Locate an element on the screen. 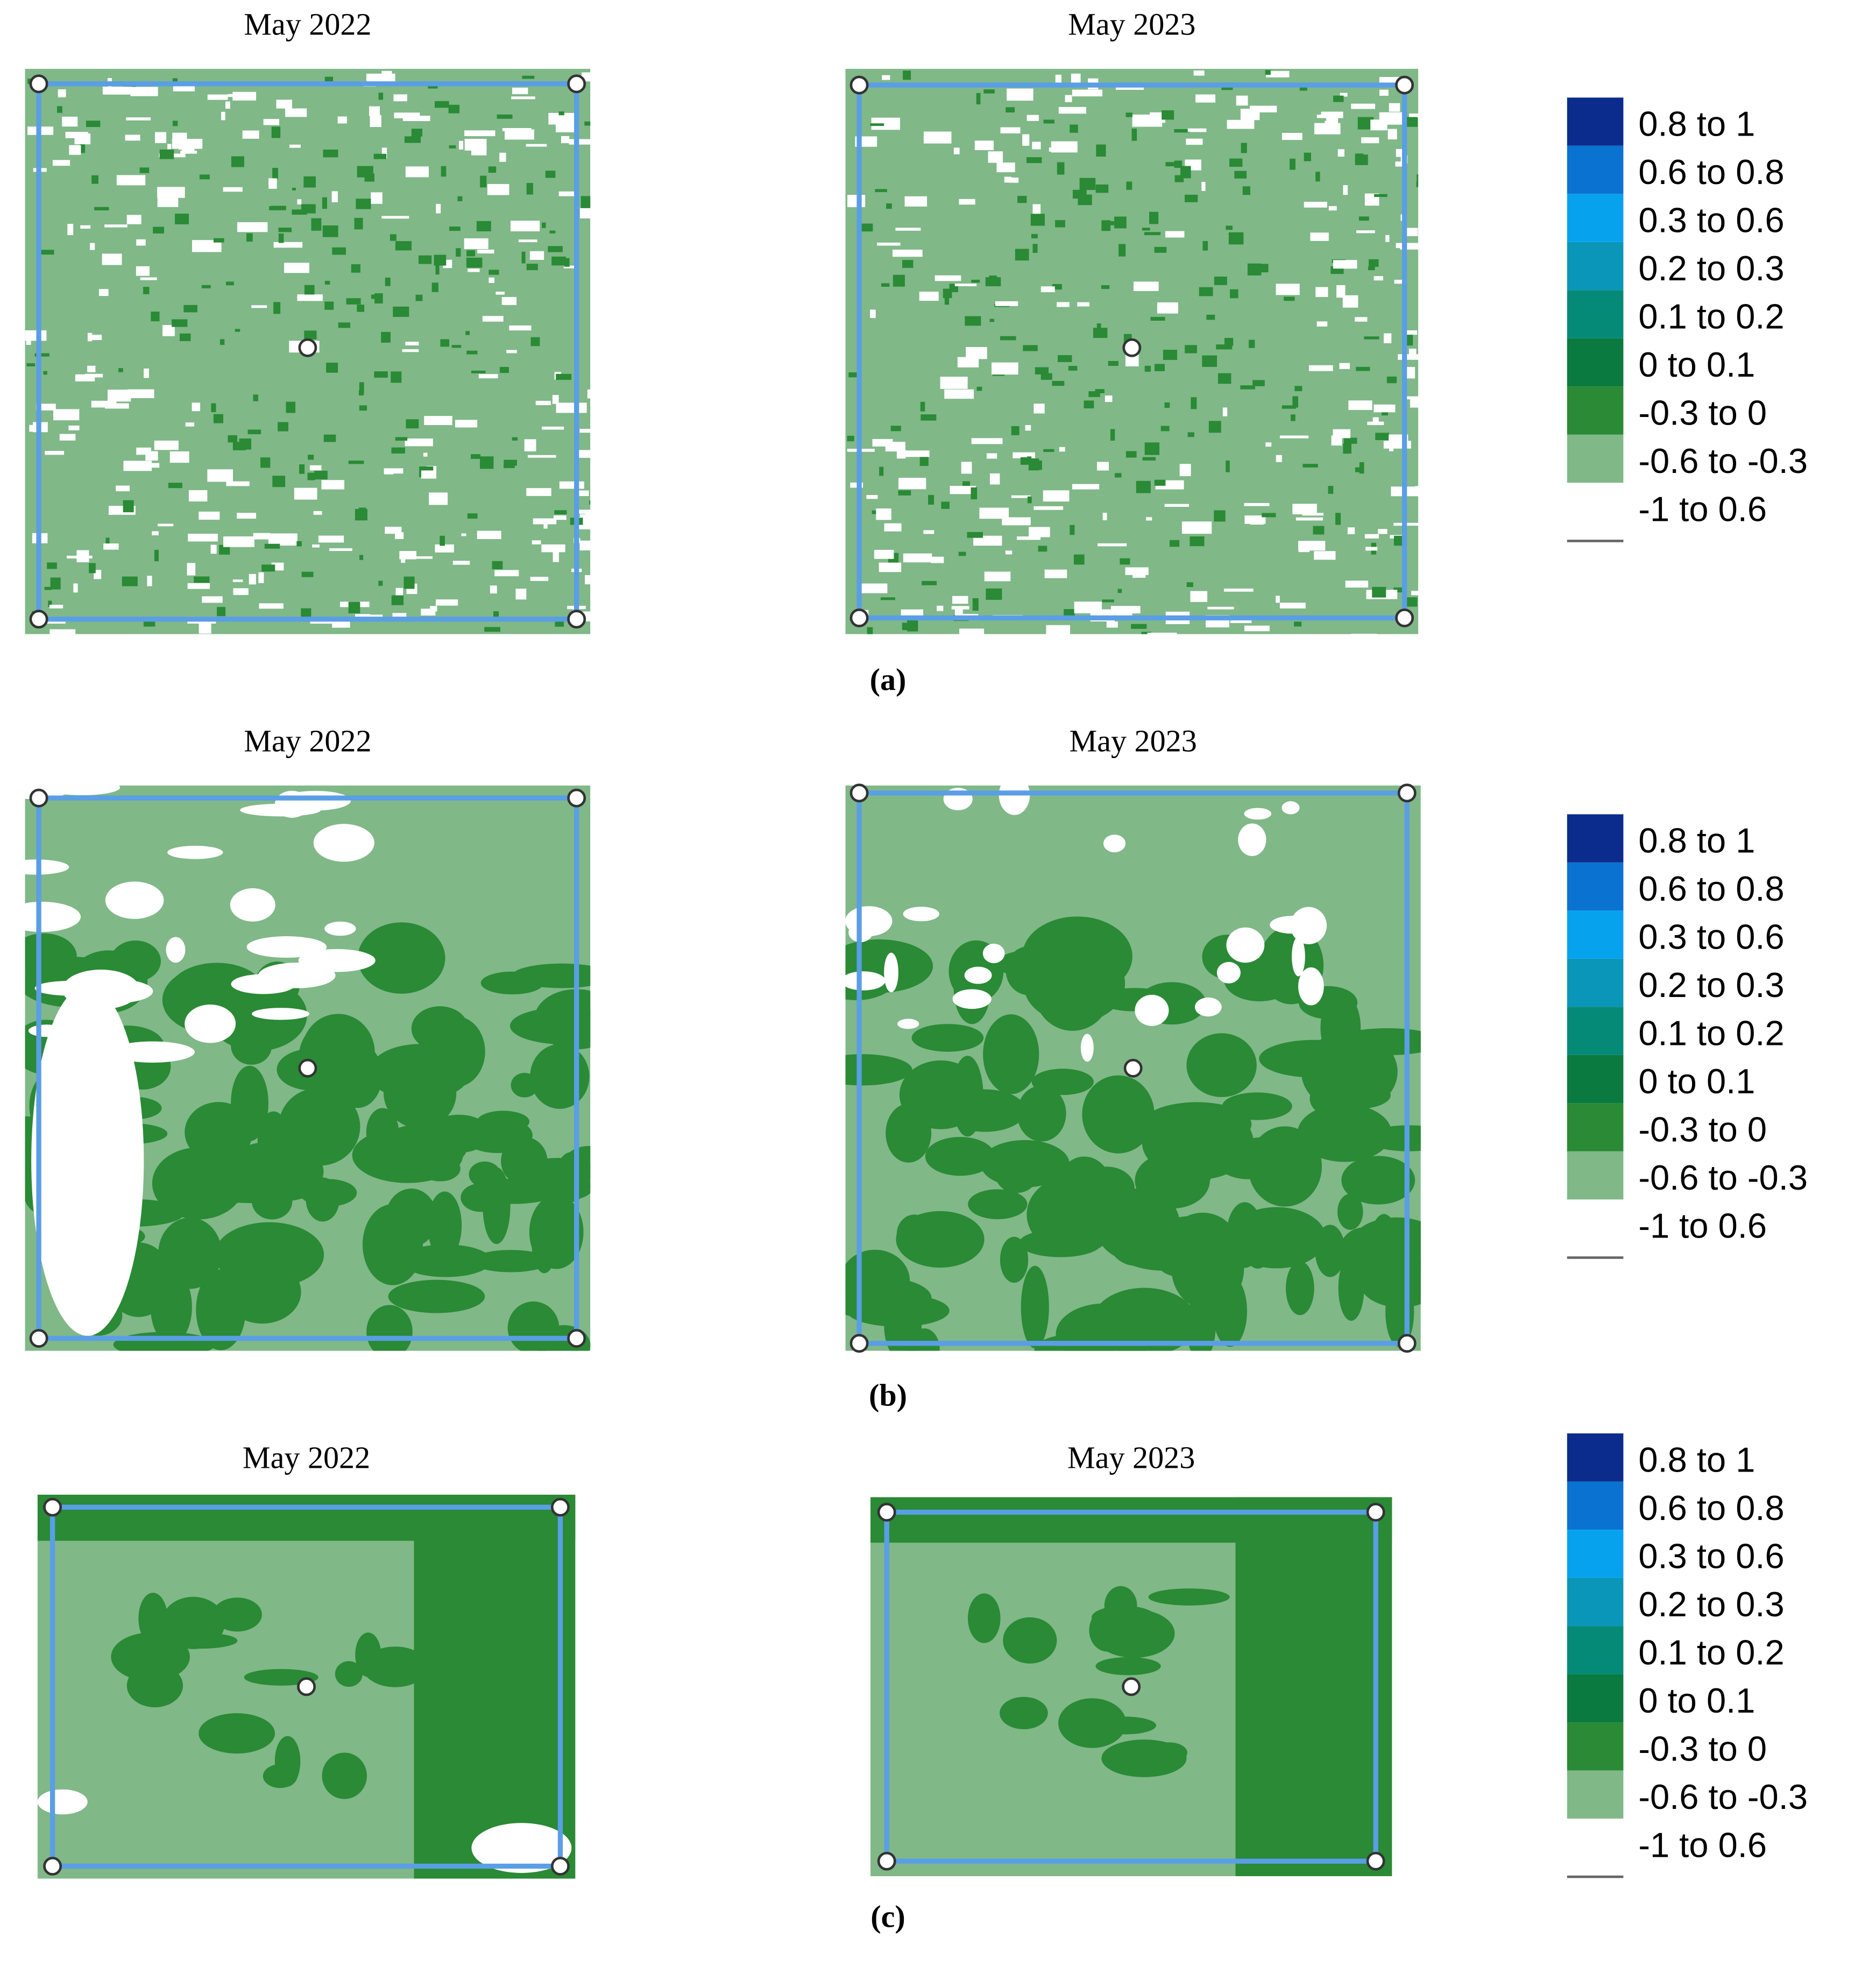 The width and height of the screenshot is (1876, 1980). legend-label: 0 to 0.1 is located at coordinates (1696, 1700).